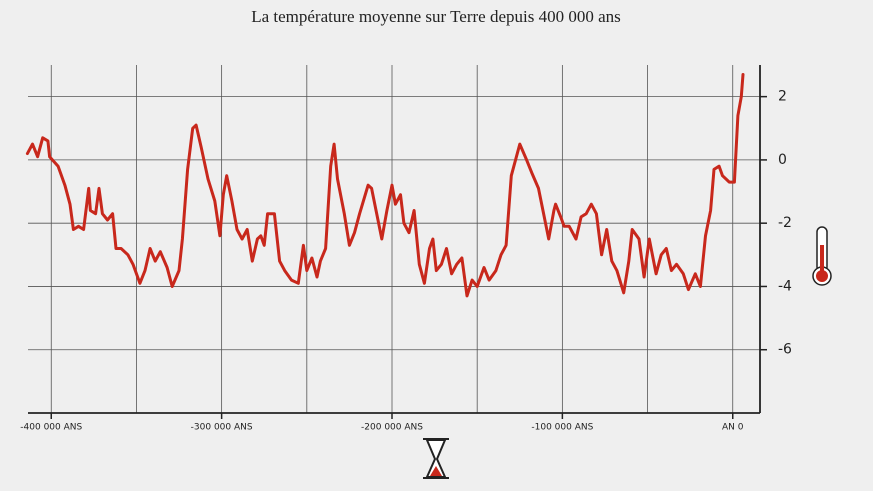  I want to click on x-tick-label: -400 000 ANS, so click(51, 428).